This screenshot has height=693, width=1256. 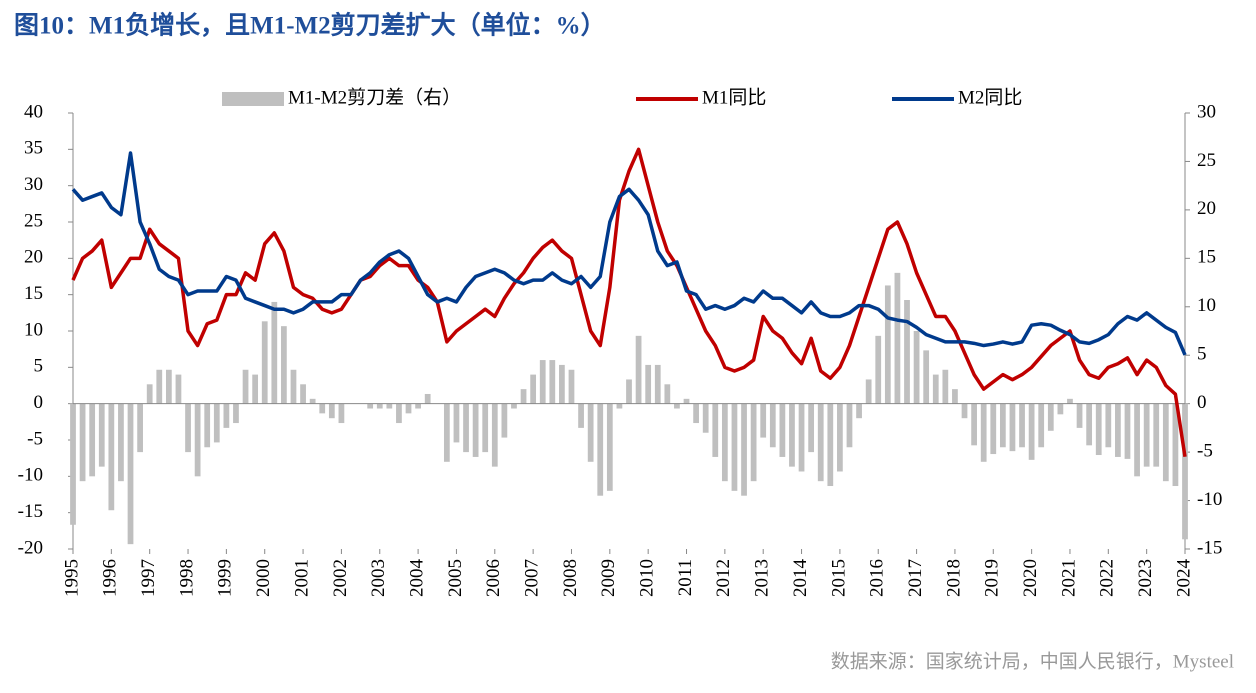 What do you see at coordinates (33, 148) in the screenshot?
I see `y-tick-label: 35` at bounding box center [33, 148].